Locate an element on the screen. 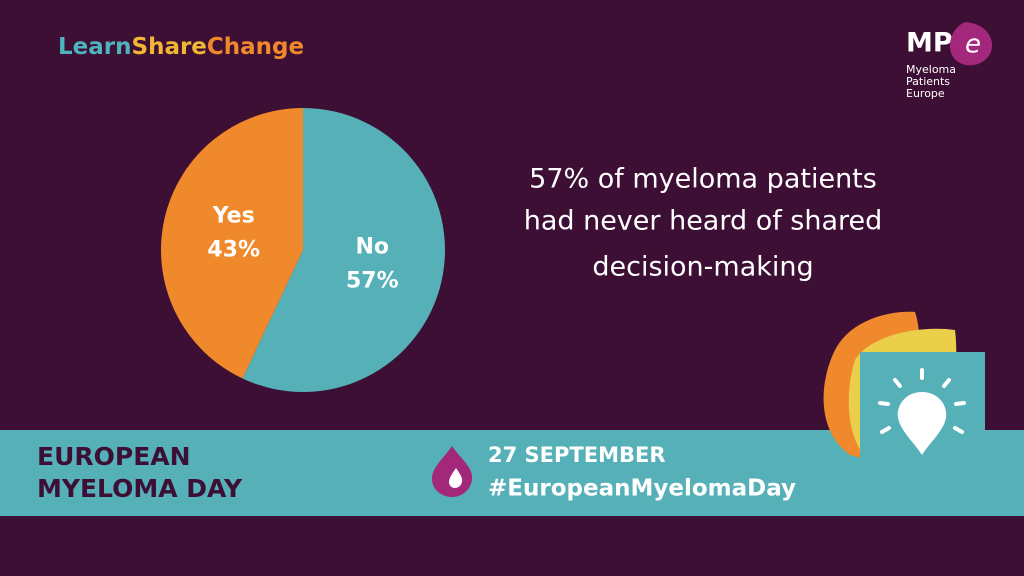 This screenshot has height=576, width=1024. brand-part: Learn is located at coordinates (95, 47).